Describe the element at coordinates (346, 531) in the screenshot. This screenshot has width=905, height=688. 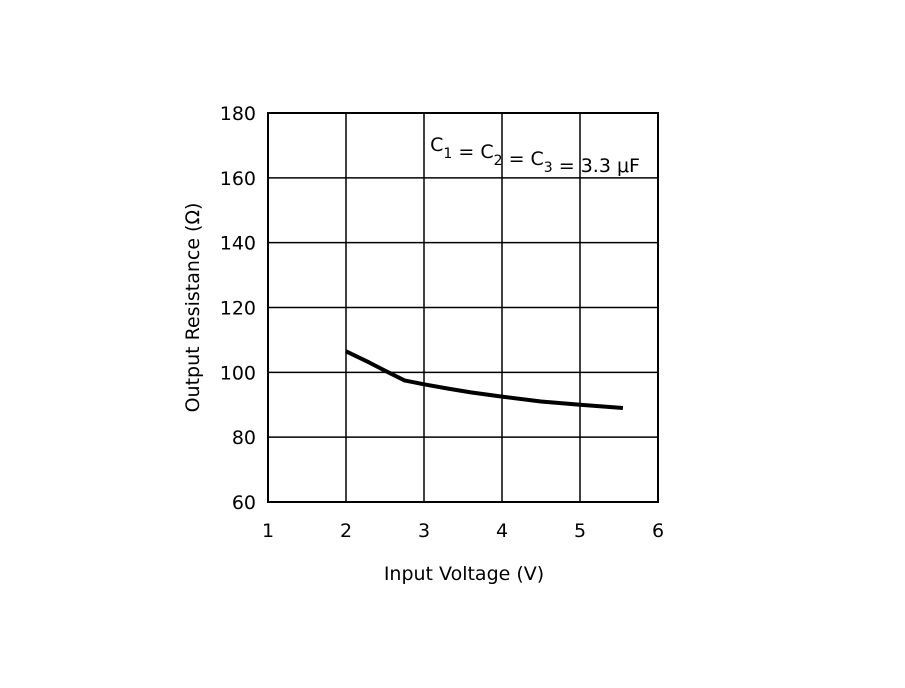
I see `x-tick-label: 2` at that location.